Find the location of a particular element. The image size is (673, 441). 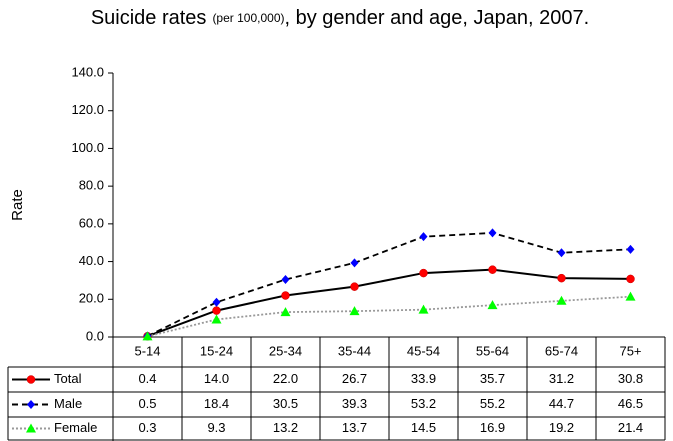

x-tick-label: 45-54 is located at coordinates (423, 350).